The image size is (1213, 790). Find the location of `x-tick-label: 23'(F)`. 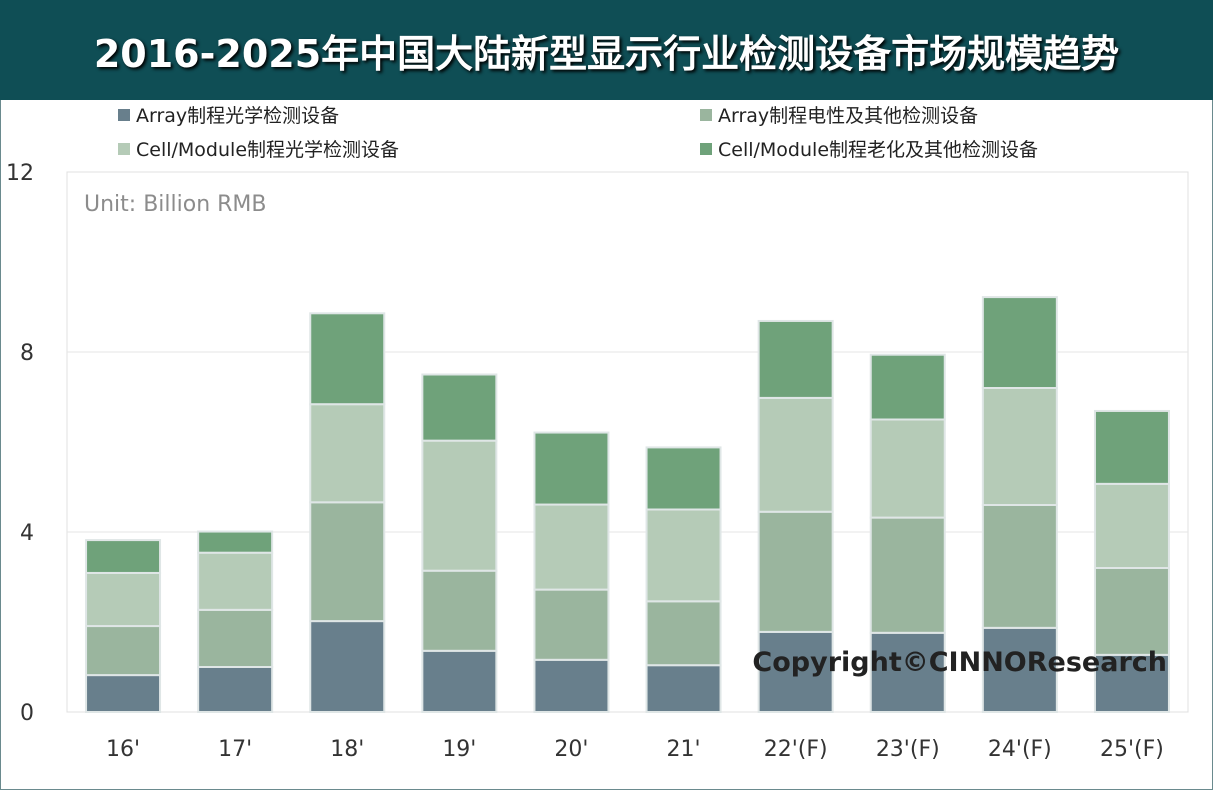

x-tick-label: 23'(F) is located at coordinates (908, 749).